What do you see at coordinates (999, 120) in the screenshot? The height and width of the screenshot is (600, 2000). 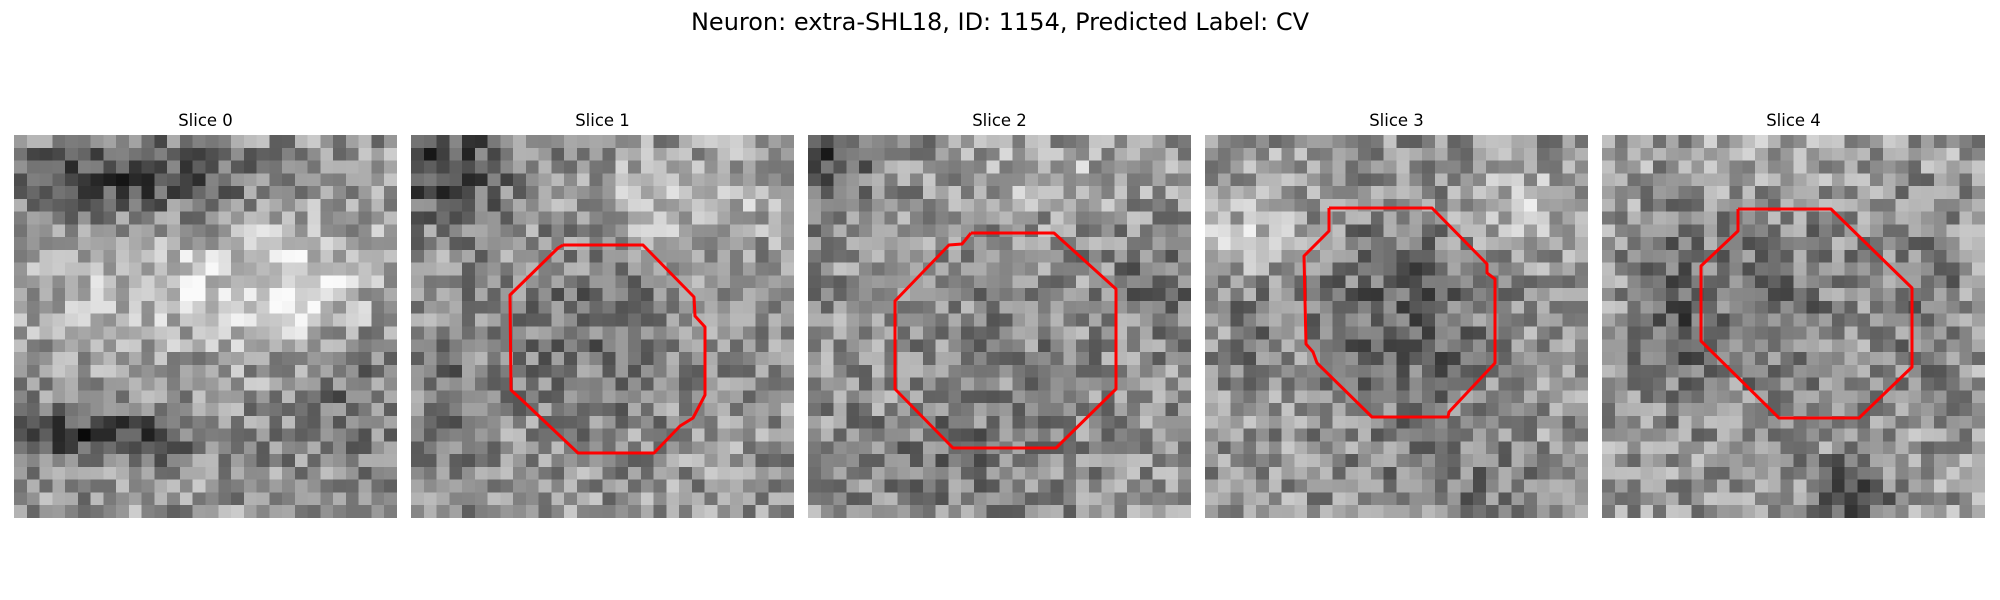 I see `slice-title: Slice 2` at bounding box center [999, 120].